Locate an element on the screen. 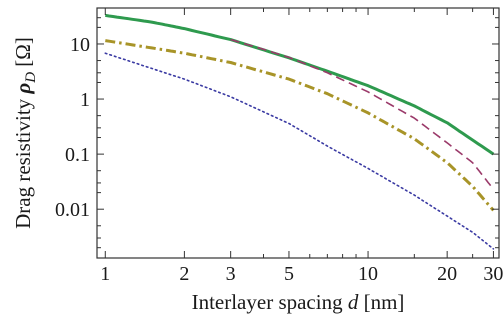 The height and width of the screenshot is (321, 504). y-tick-label: 10 is located at coordinates (80, 45).